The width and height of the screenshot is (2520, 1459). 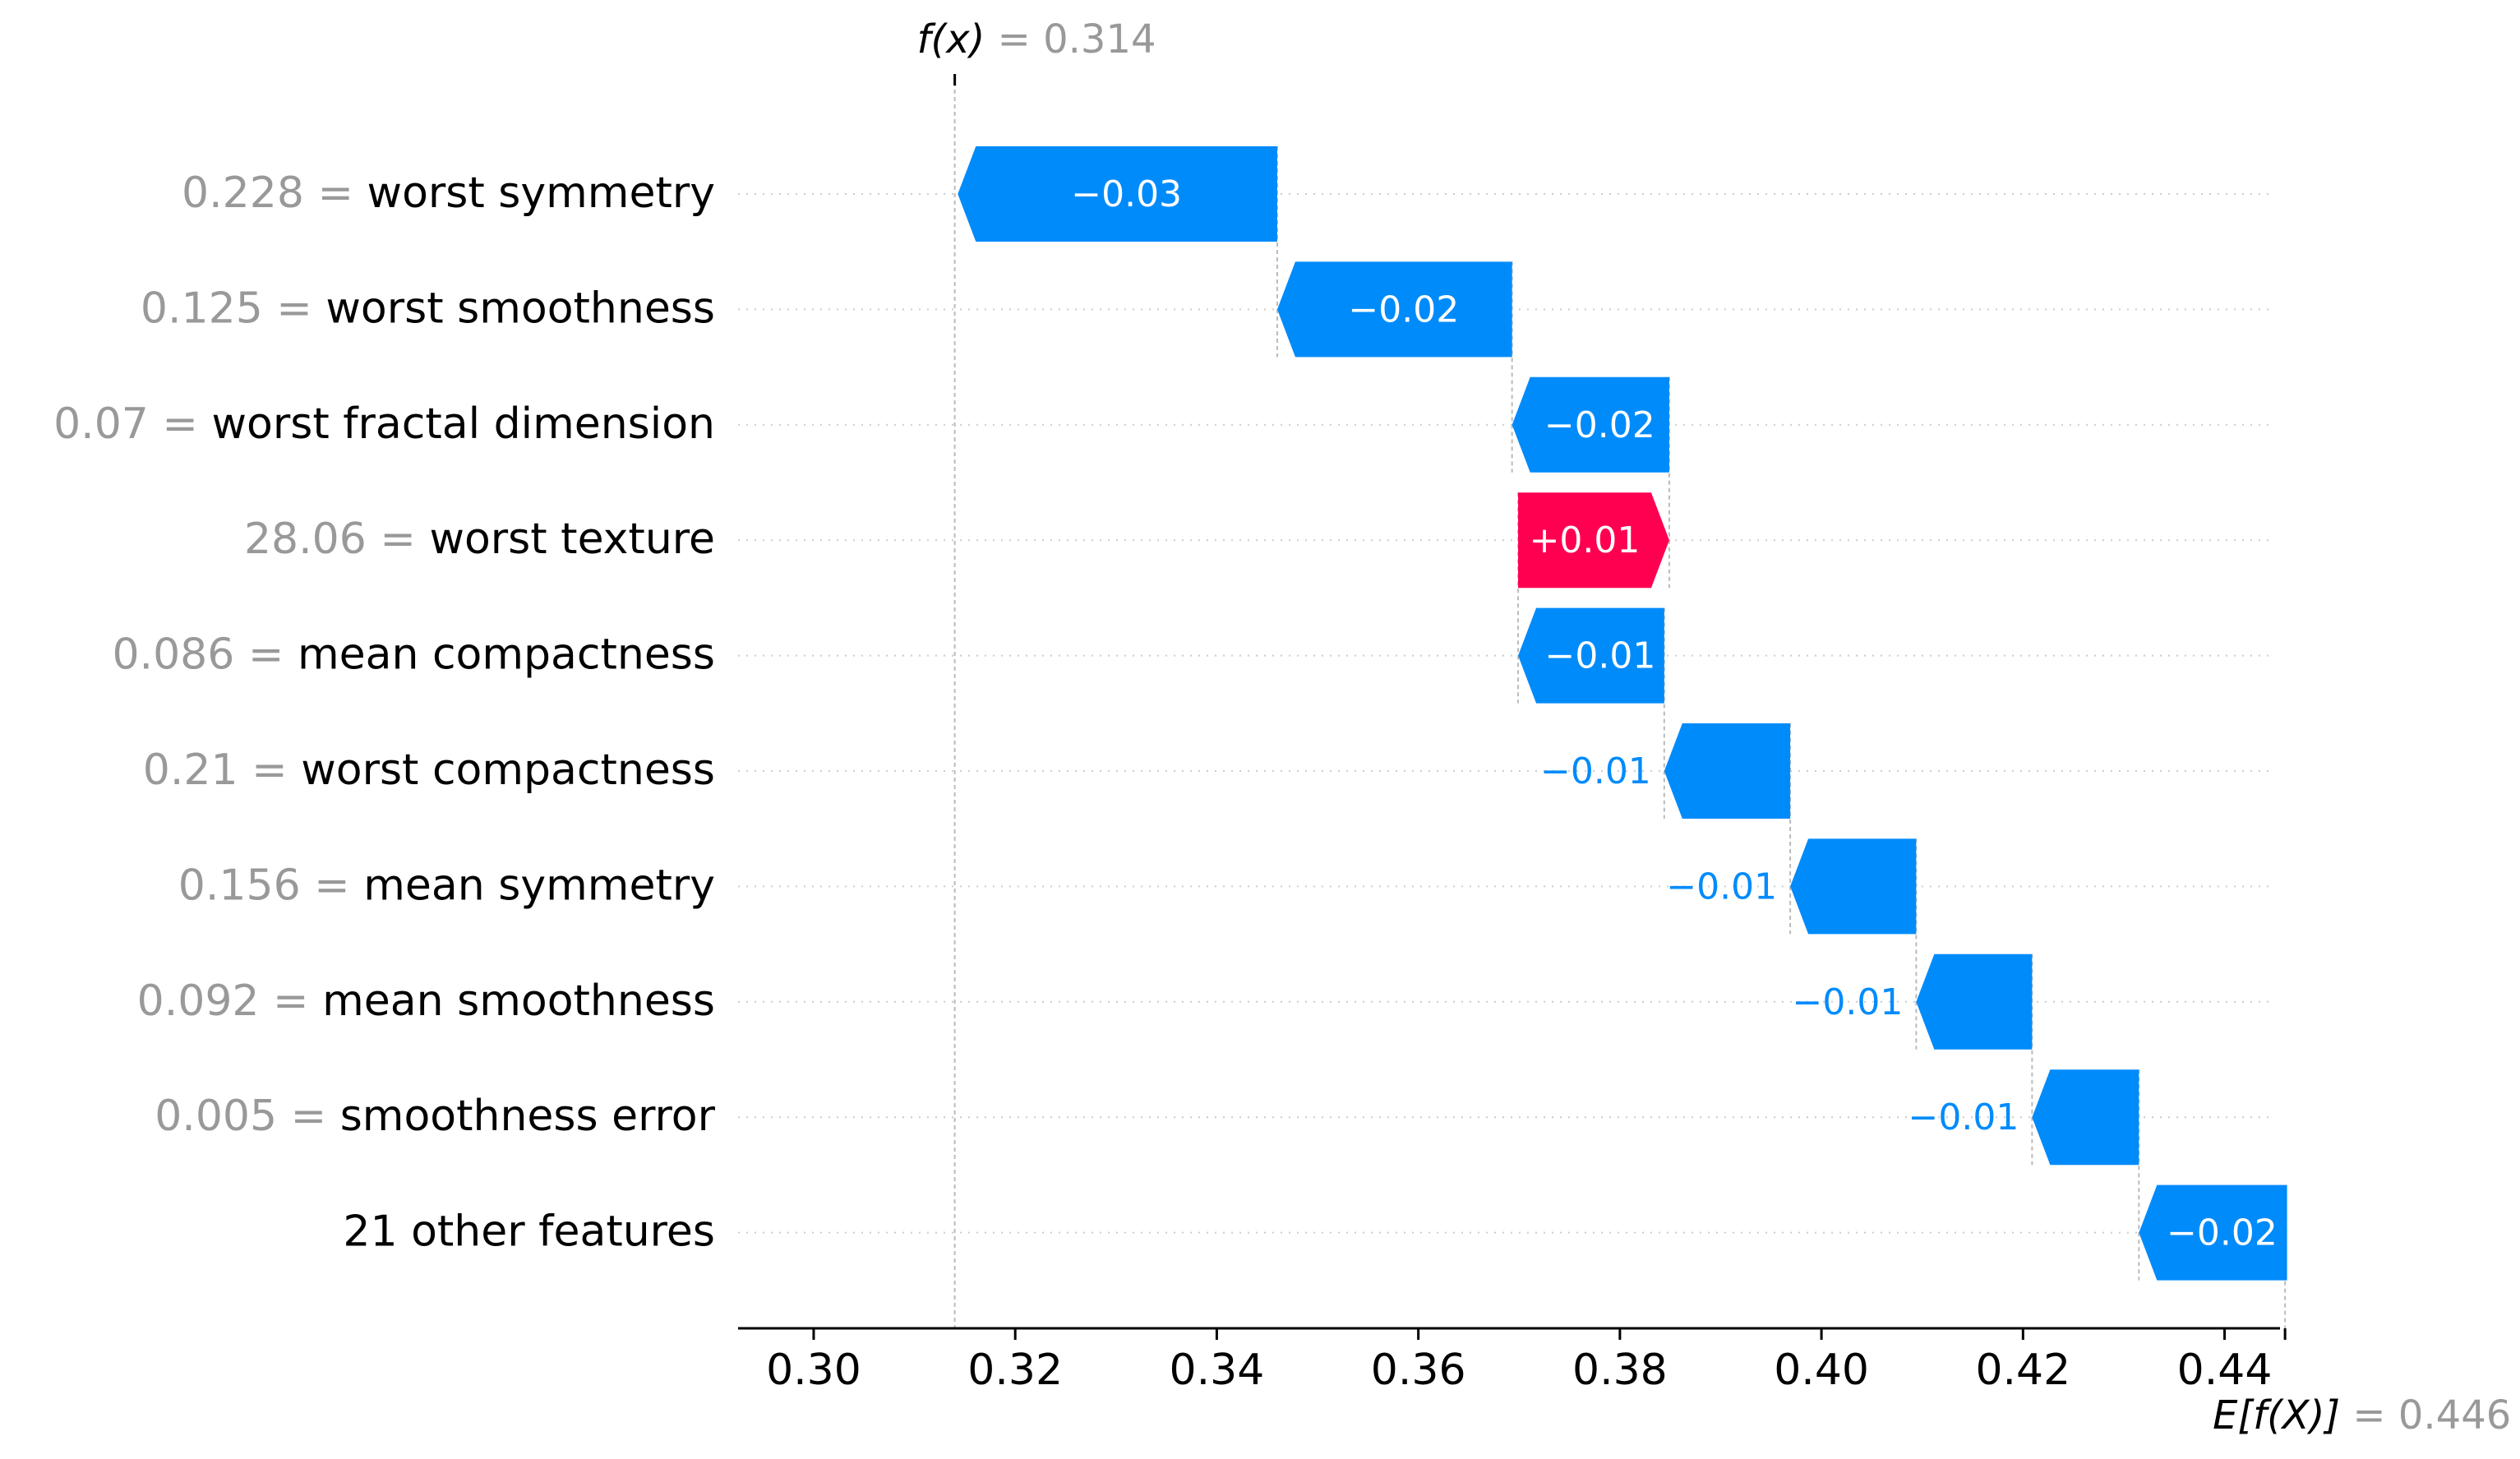 What do you see at coordinates (247, 1116) in the screenshot?
I see `feature-value: 0.005 =` at bounding box center [247, 1116].